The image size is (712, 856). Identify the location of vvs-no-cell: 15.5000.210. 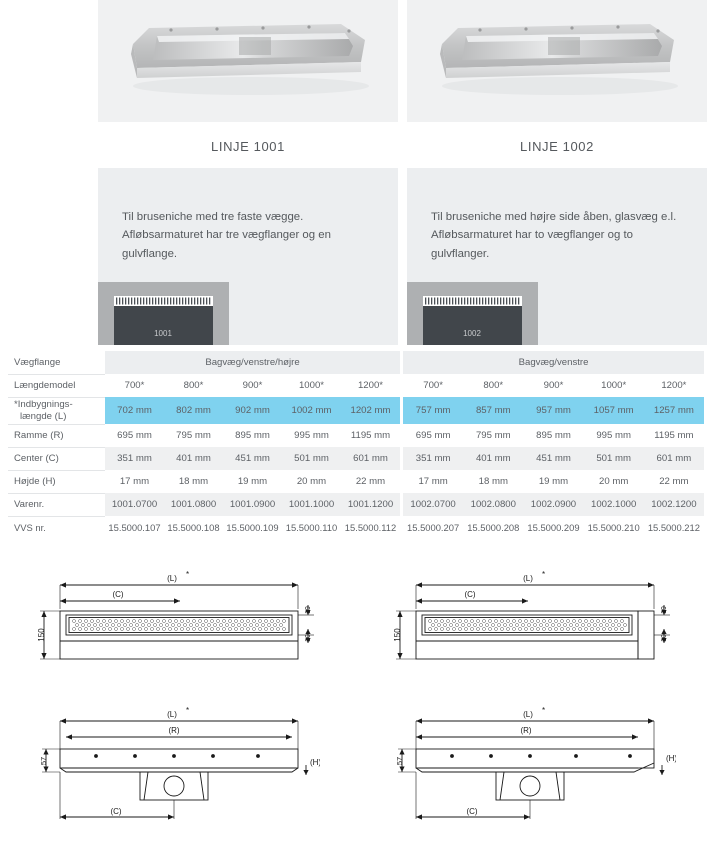
(613, 527).